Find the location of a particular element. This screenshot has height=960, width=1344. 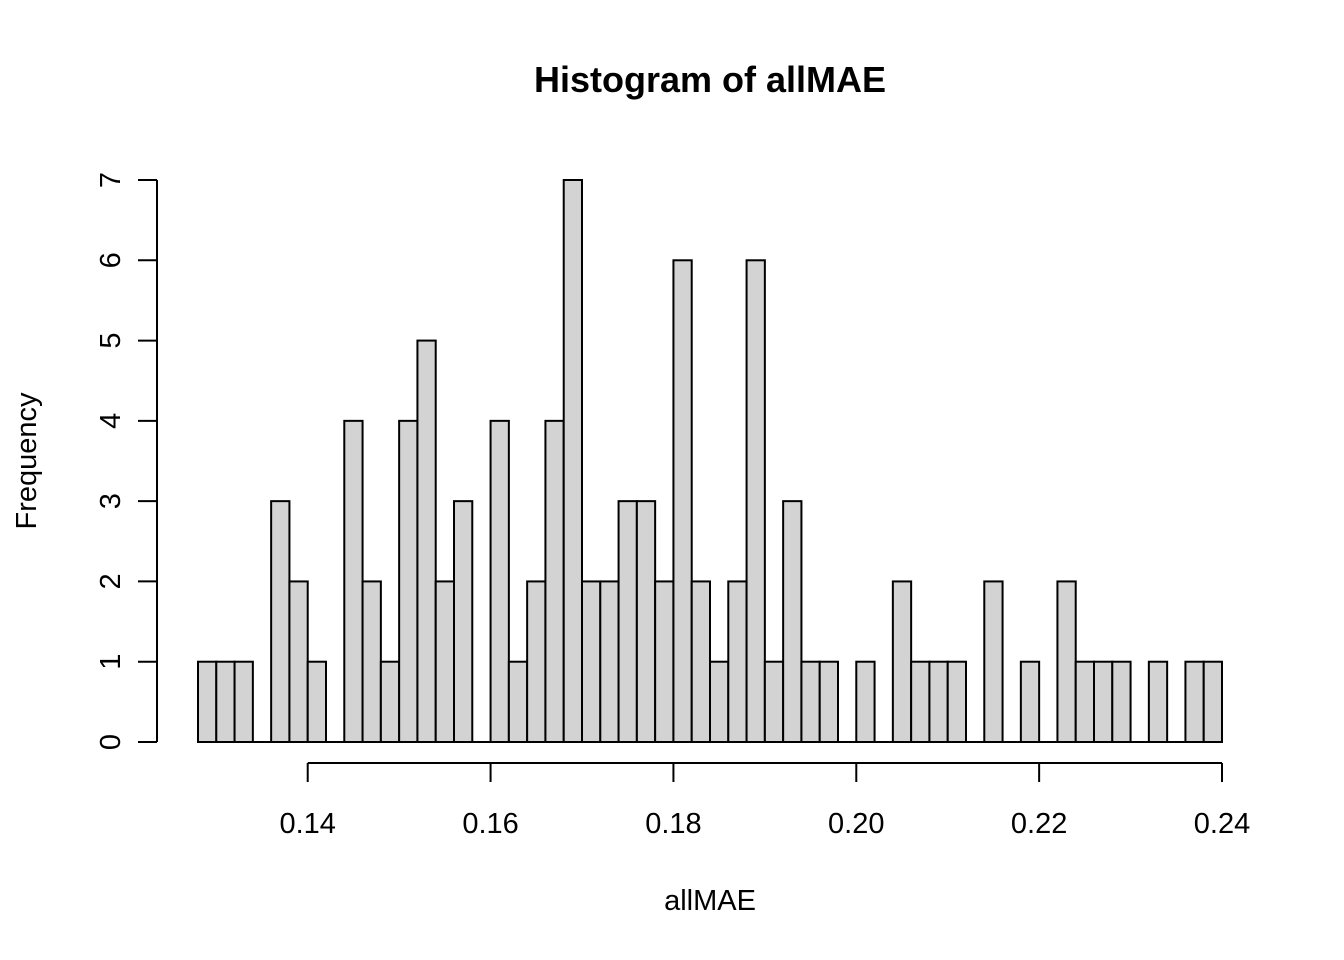

x-axis: 0.14 0.16 0.18 0.20 0.22 0.24 is located at coordinates (764, 801).